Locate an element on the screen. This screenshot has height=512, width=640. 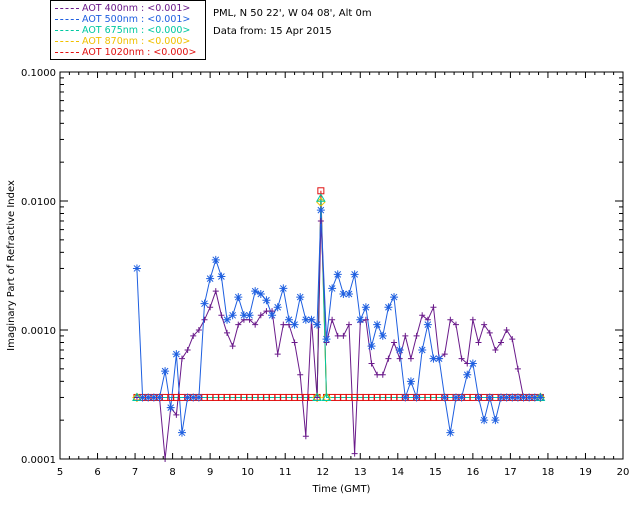
x-tick-label: 7 is located at coordinates (135, 472).